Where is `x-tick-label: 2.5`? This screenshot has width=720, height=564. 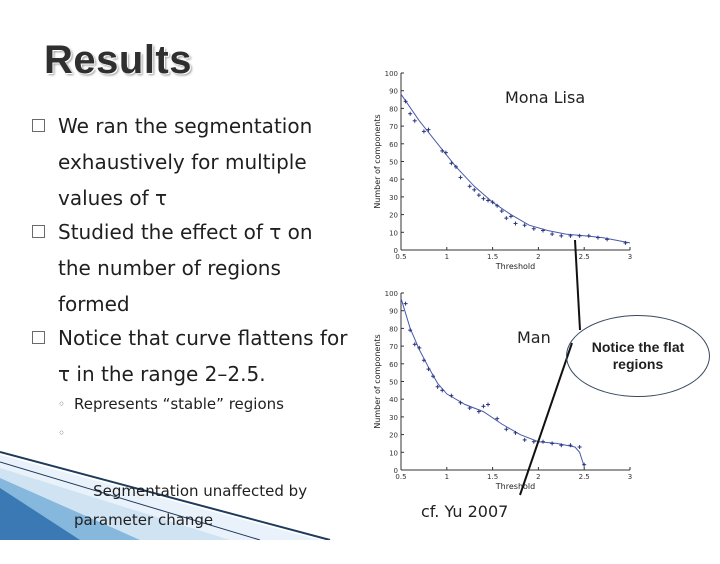 x-tick-label: 2.5 is located at coordinates (584, 257).